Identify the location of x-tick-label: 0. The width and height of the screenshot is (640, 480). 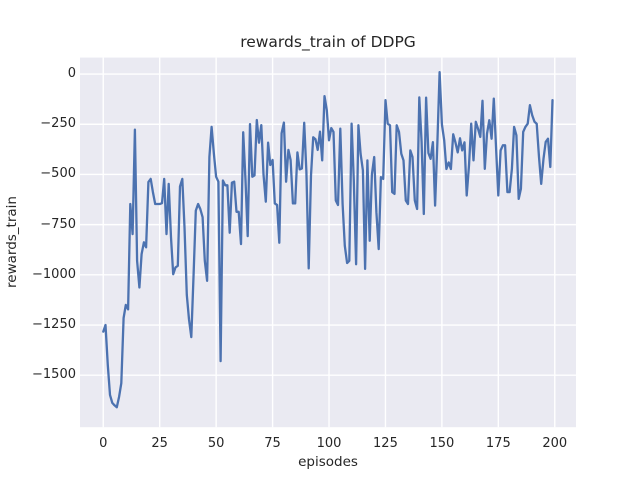
(103, 443).